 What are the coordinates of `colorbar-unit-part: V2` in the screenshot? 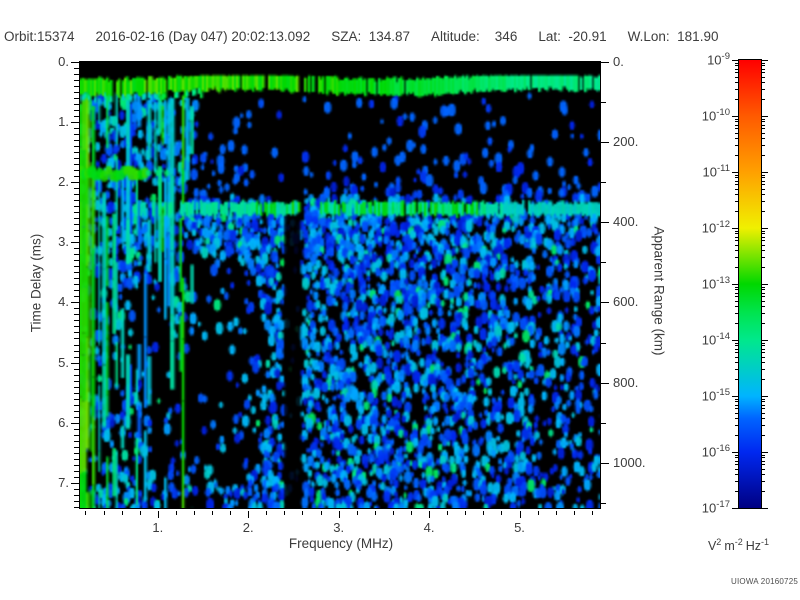 It's located at (714, 545).